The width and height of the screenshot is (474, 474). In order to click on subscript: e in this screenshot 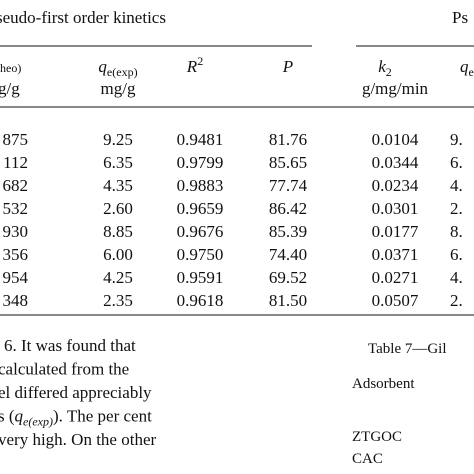, I will do `click(471, 72)`.